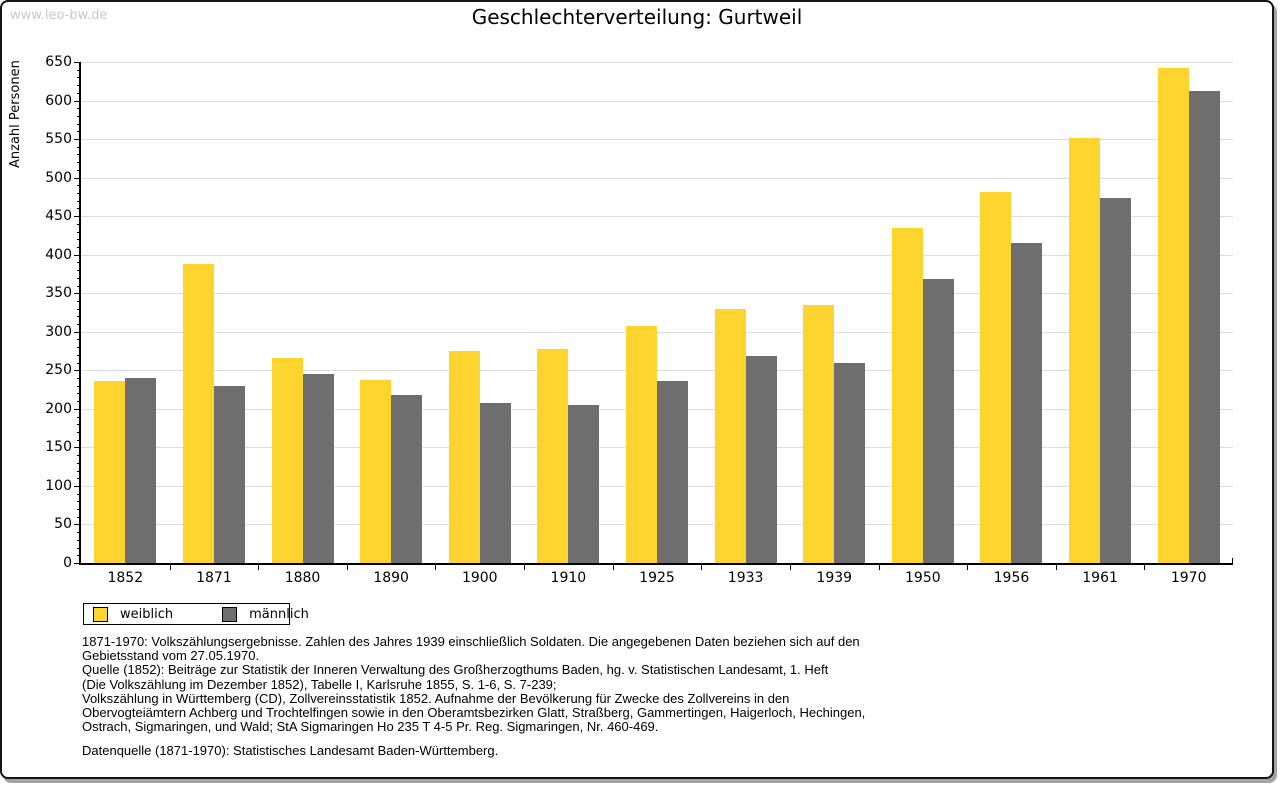 The image size is (1280, 791). I want to click on footnote-line: Gebietsstand vom 27.05.1970., so click(171, 656).